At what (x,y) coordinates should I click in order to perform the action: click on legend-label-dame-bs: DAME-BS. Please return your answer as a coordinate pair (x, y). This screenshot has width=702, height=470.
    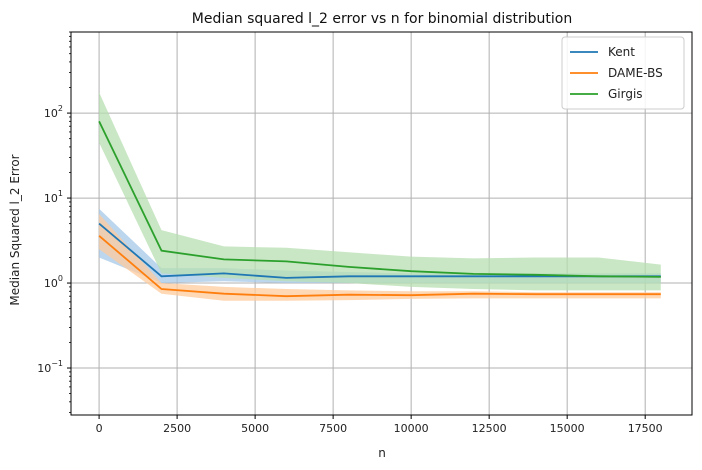
    Looking at the image, I should click on (635, 73).